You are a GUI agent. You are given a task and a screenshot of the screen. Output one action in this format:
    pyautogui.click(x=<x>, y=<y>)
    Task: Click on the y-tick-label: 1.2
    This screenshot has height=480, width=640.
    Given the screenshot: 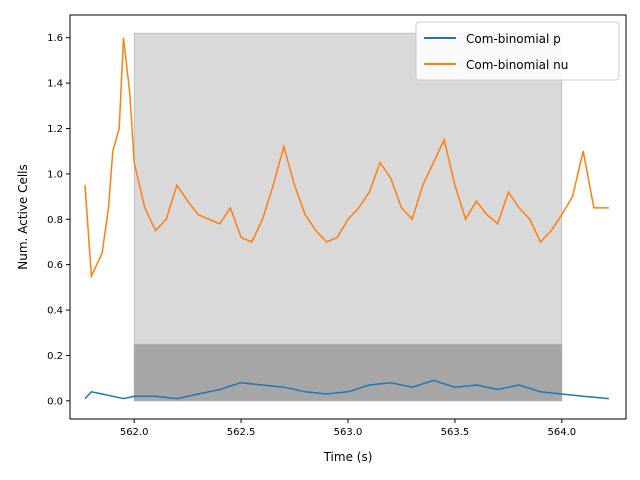 What is the action you would take?
    pyautogui.click(x=55, y=129)
    